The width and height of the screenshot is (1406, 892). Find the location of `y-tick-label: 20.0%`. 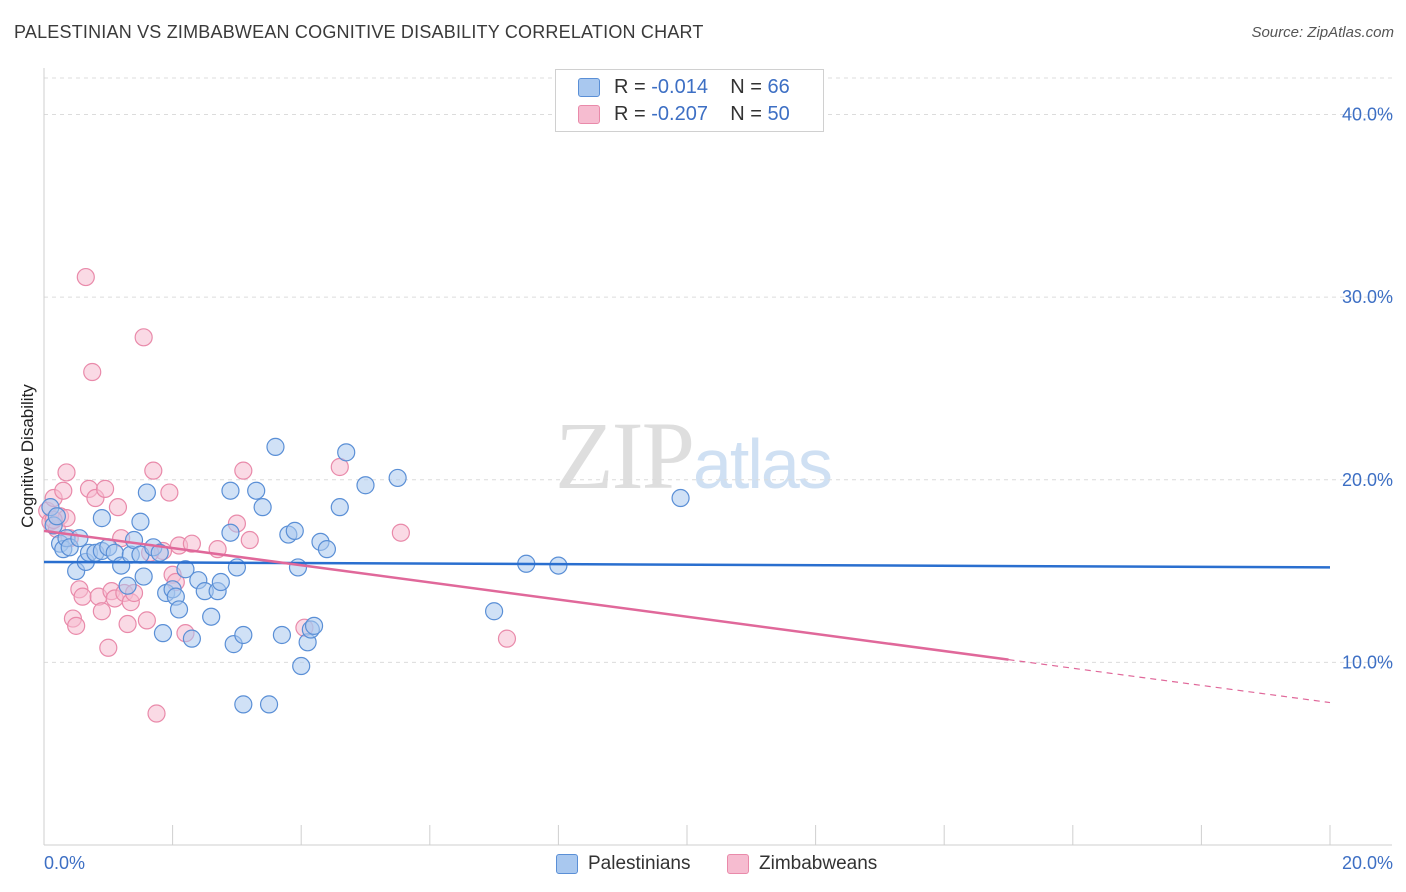

y-tick-label: 20.0% is located at coordinates (1367, 480).